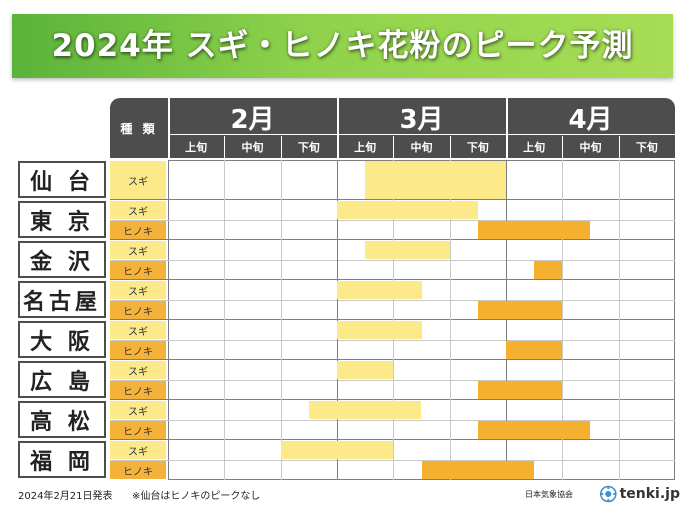  What do you see at coordinates (252, 119) in the screenshot?
I see `month-header: 2月` at bounding box center [252, 119].